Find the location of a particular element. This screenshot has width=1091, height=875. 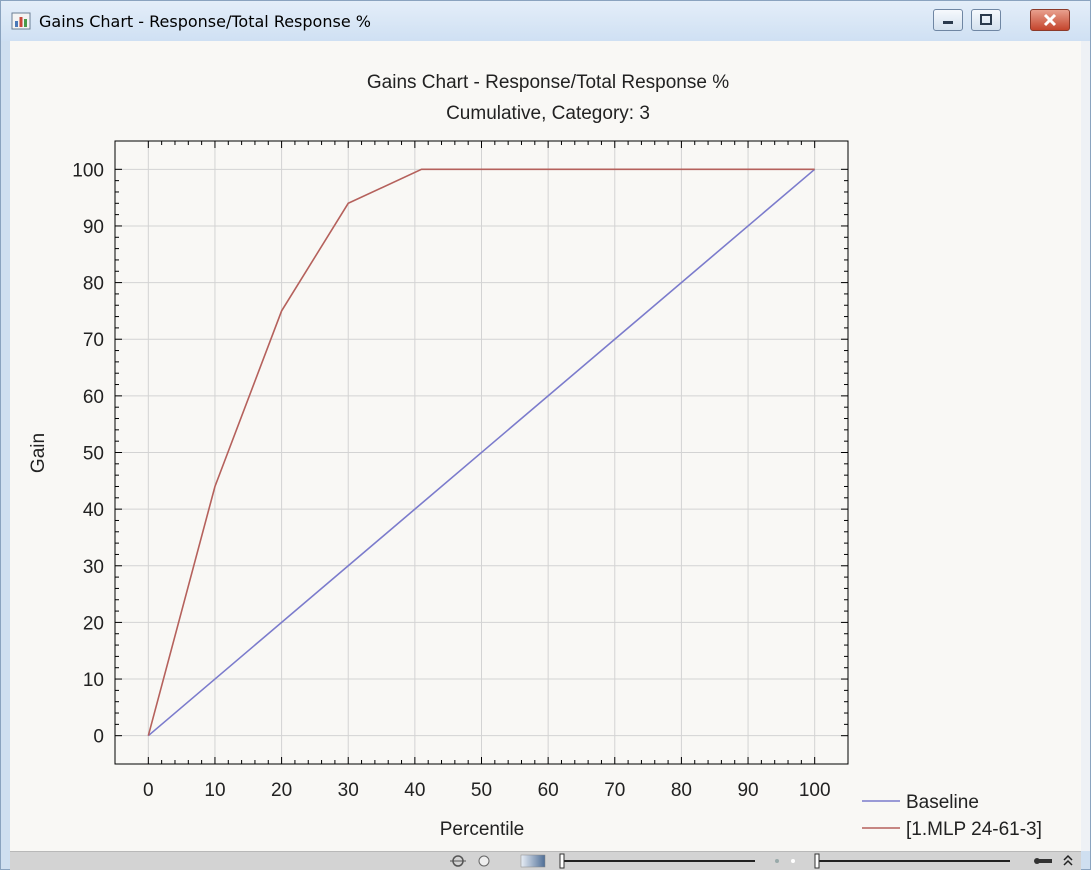

chart-title: Gains Chart - Response/Total Response % is located at coordinates (548, 82).